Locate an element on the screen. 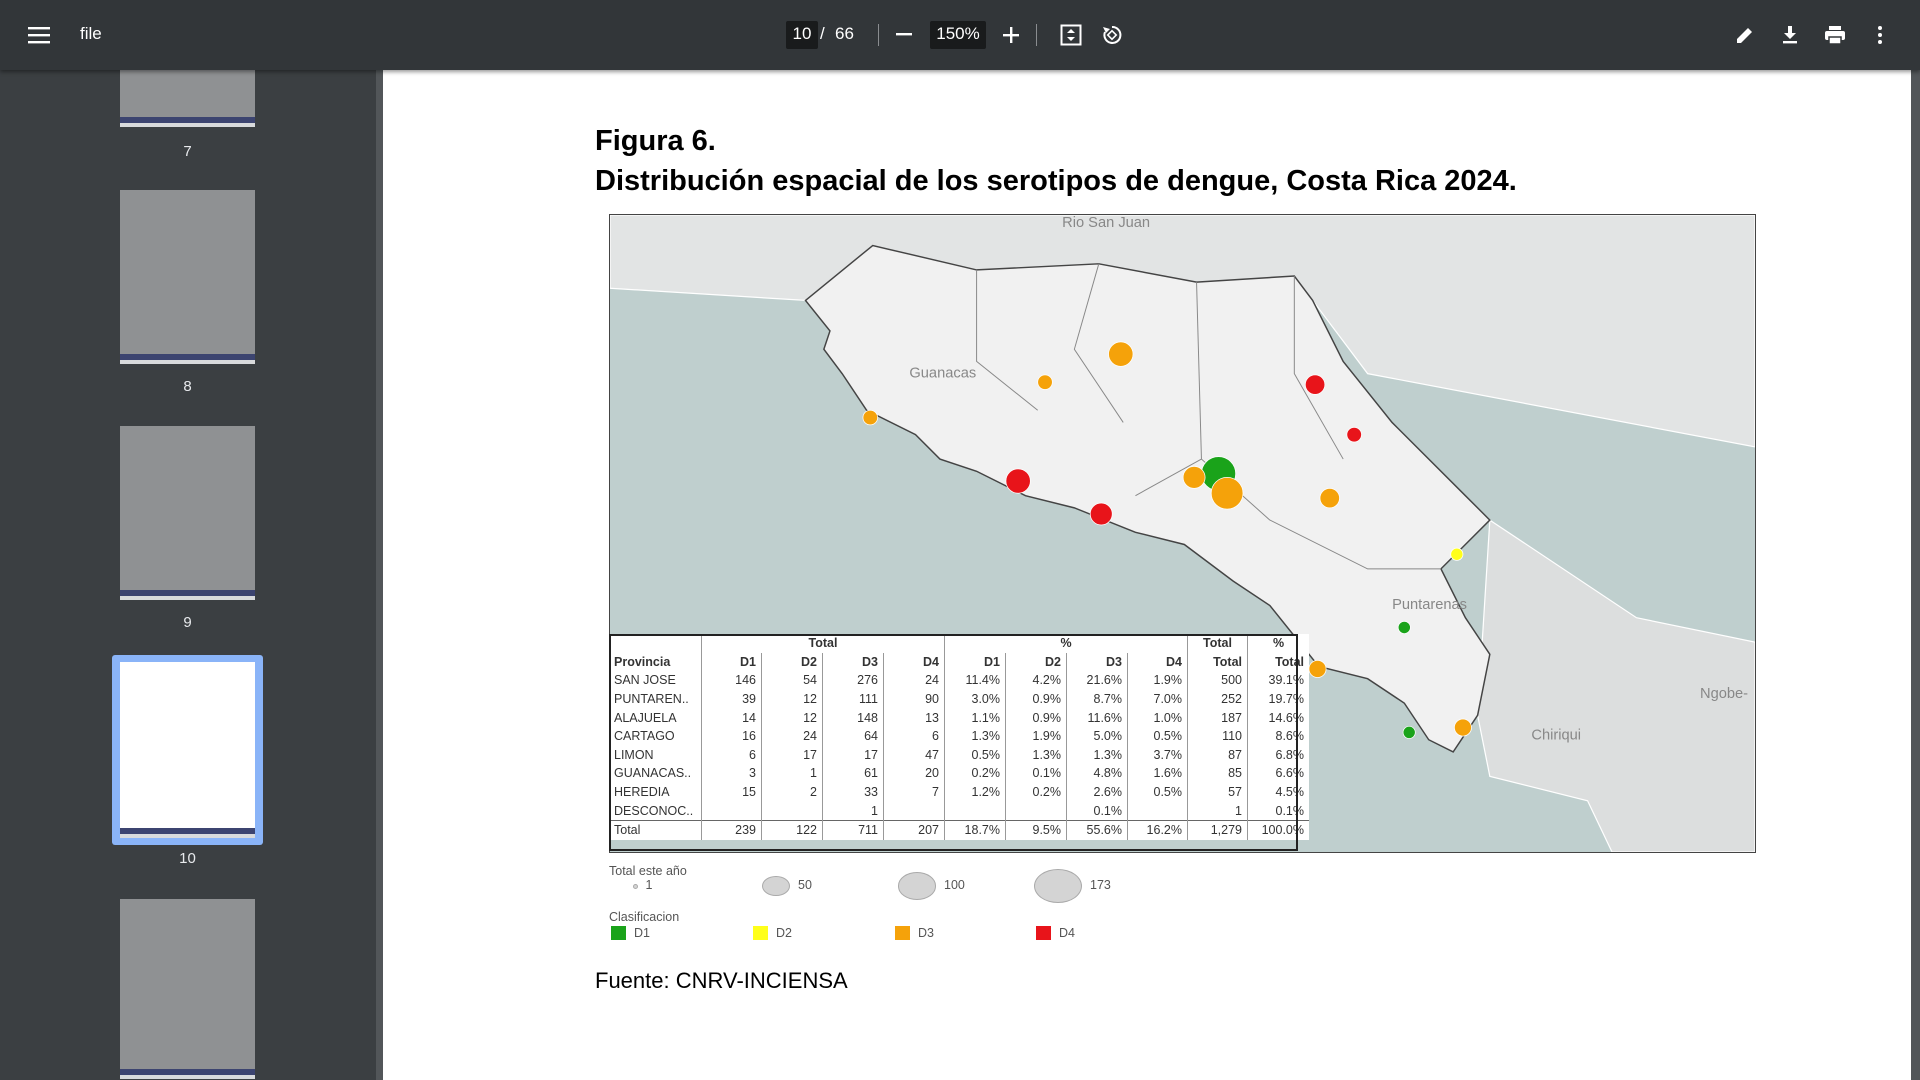 This screenshot has height=1080, width=1920. rotate-button is located at coordinates (1112, 35).